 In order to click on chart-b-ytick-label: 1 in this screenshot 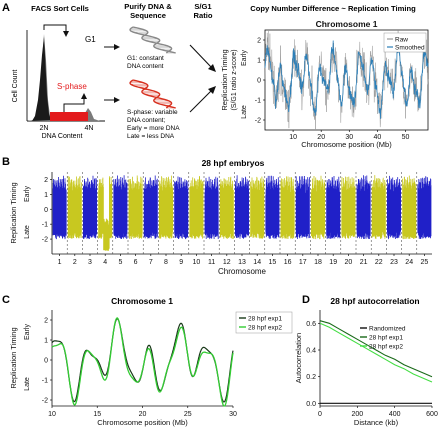, I will do `click(46, 195)`.